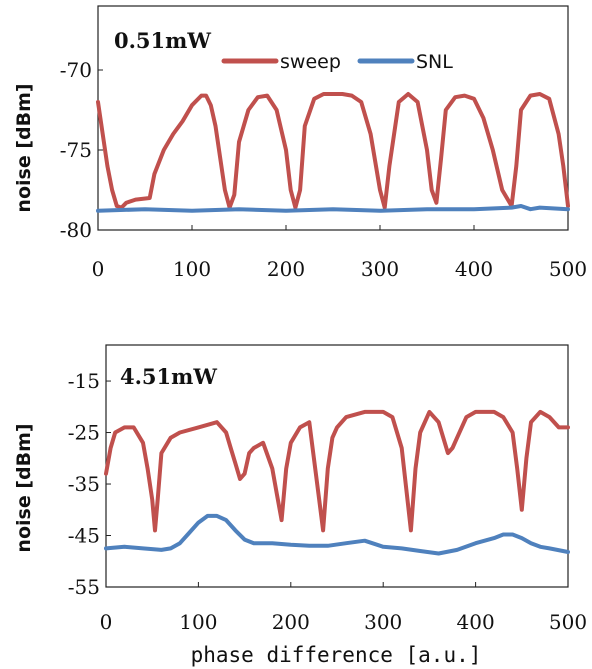  What do you see at coordinates (337, 471) in the screenshot?
I see `bottom-series-sweep-line` at bounding box center [337, 471].